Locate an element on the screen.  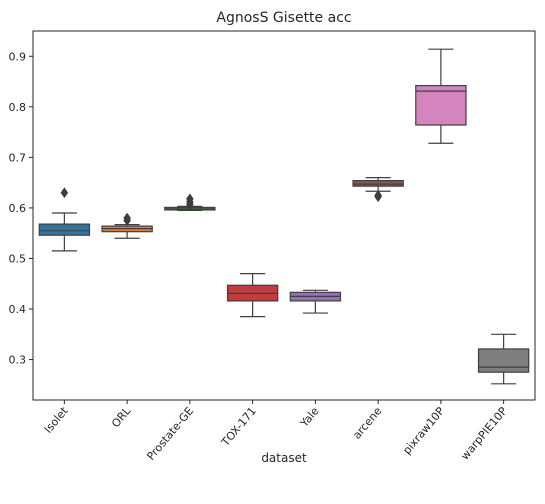
box-isolet is located at coordinates (64, 219).